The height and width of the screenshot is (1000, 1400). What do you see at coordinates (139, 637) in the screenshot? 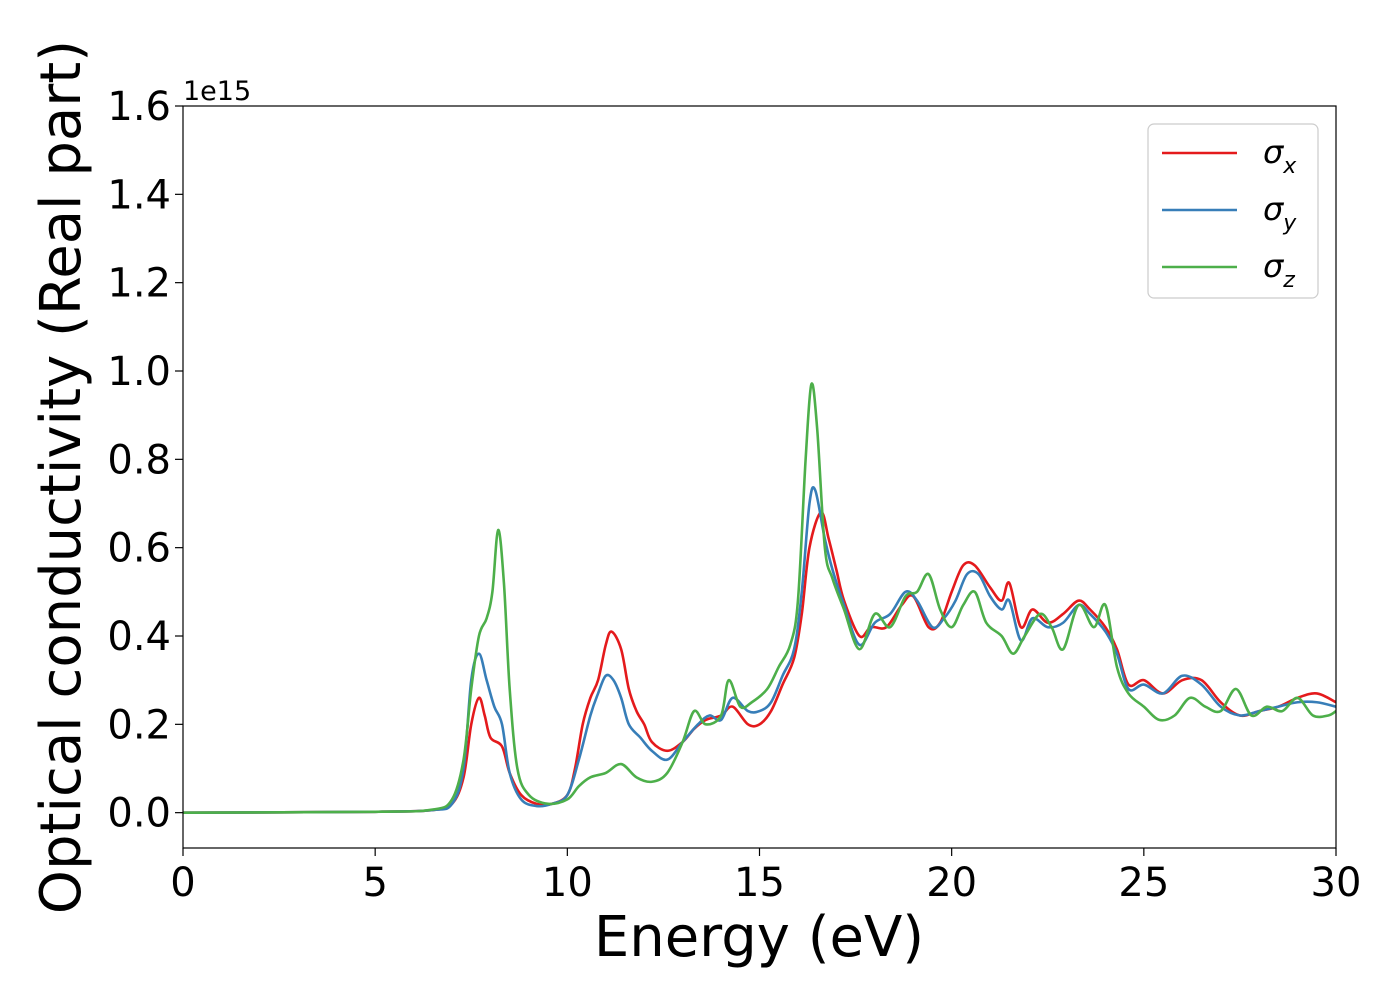
I see `y-tick-label: 0.4` at bounding box center [139, 637].